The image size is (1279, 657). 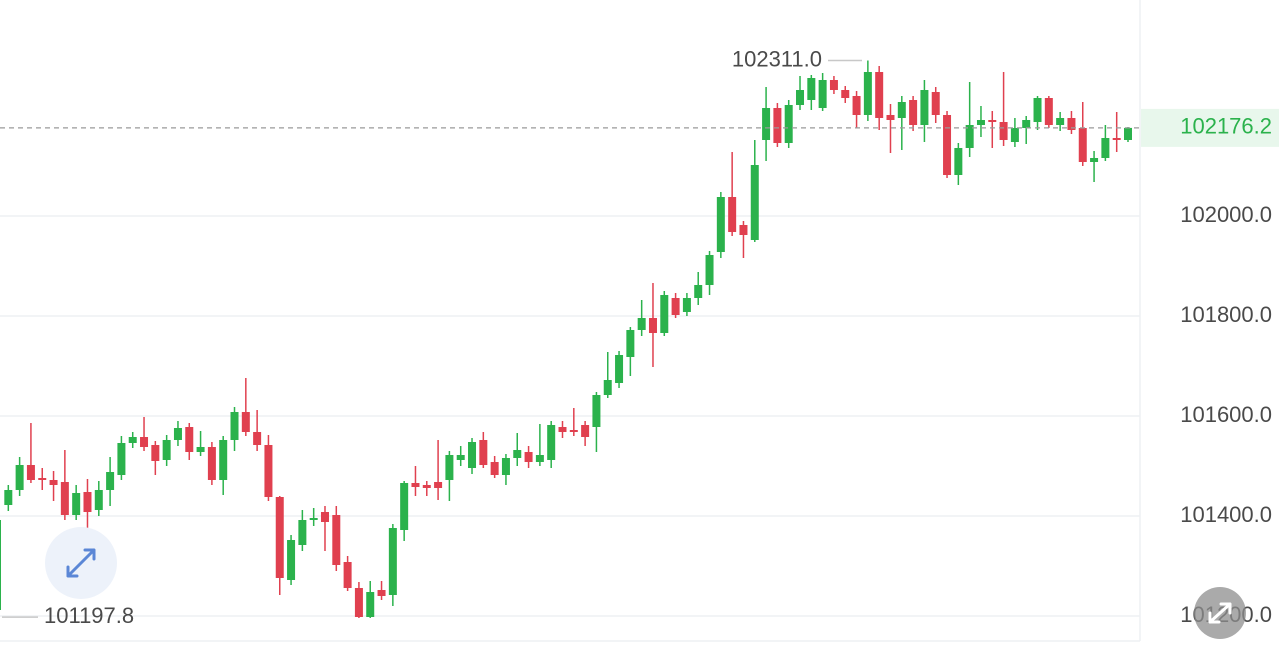 I want to click on expand-icon, so click(x=81, y=563).